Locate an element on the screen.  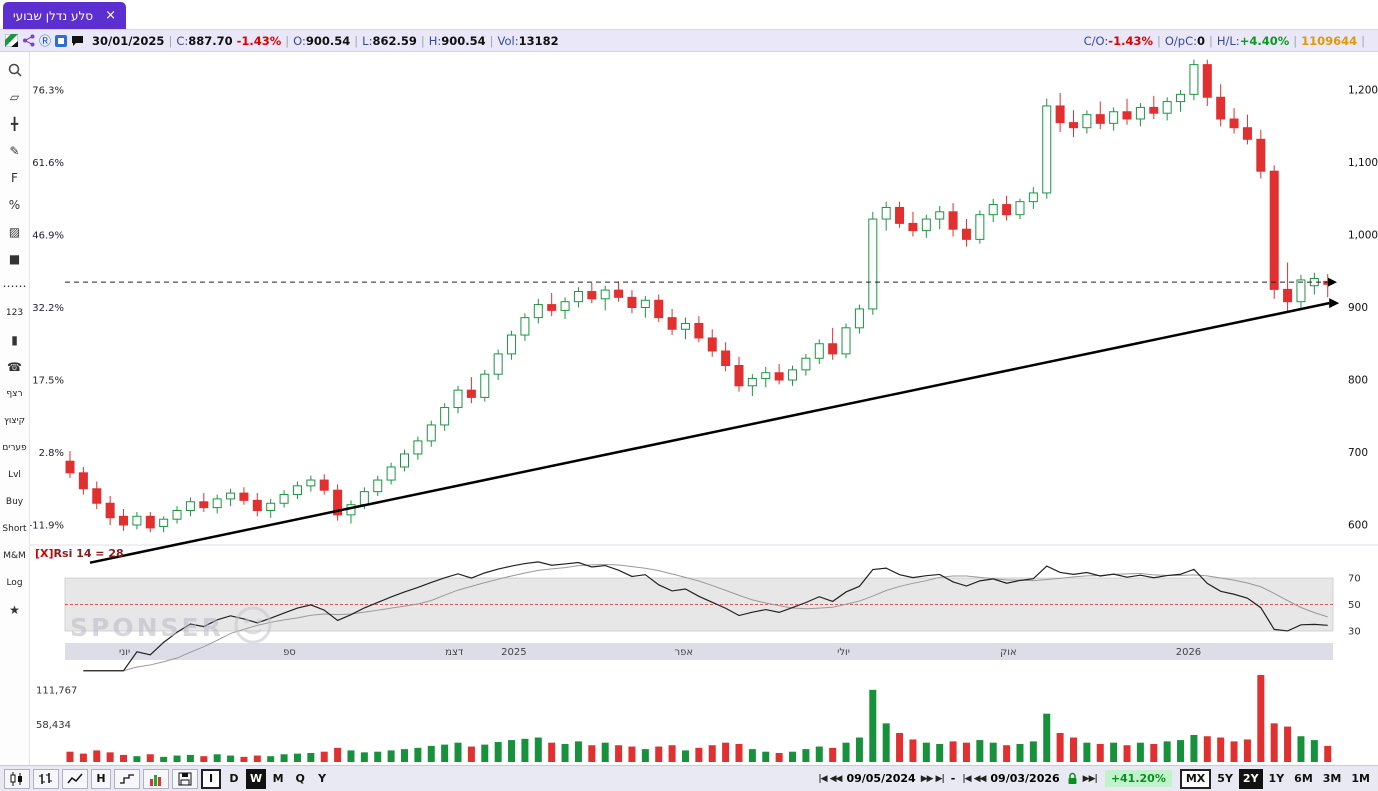
comment-icon is located at coordinates (77, 41).